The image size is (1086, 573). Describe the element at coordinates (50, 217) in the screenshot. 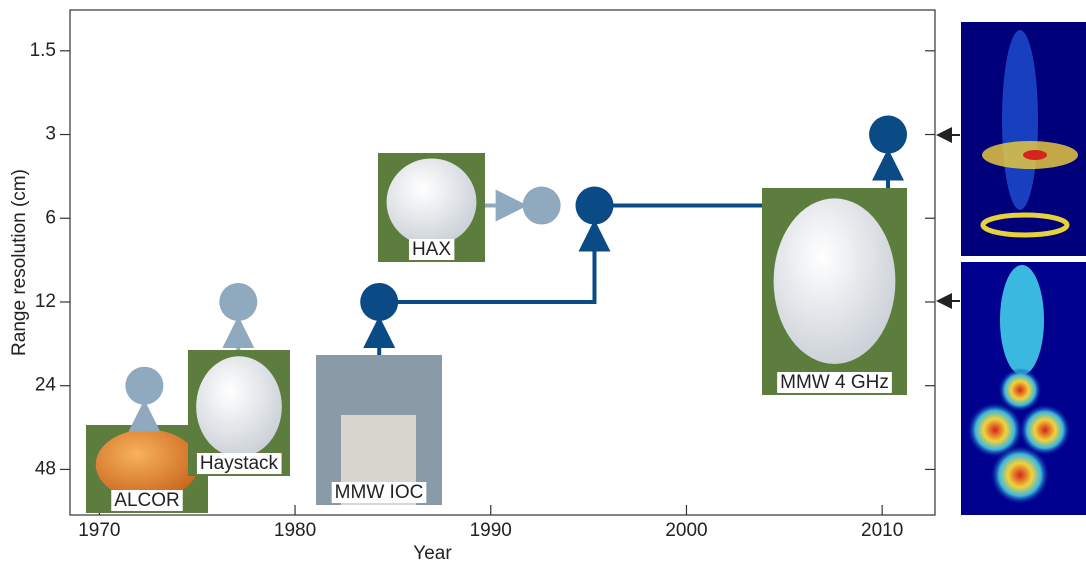

I see `y-tick-label: 6` at that location.